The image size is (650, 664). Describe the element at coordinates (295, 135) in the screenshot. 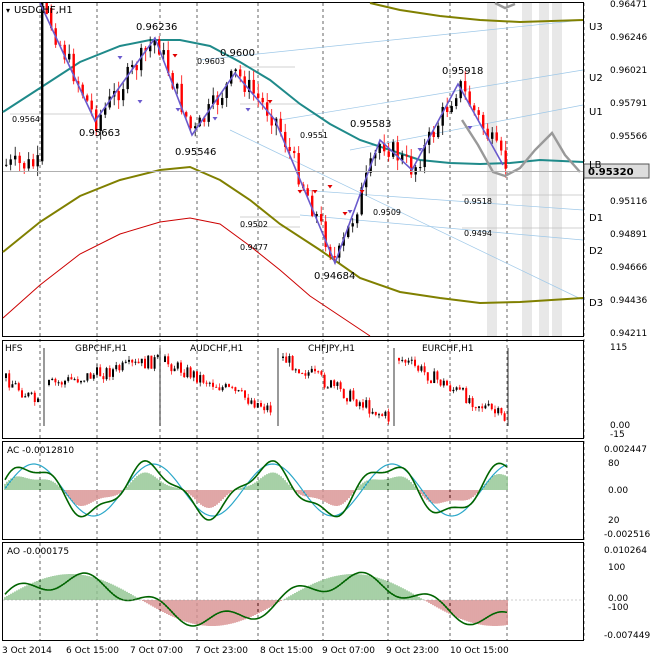

I see `fractal-markers` at that location.